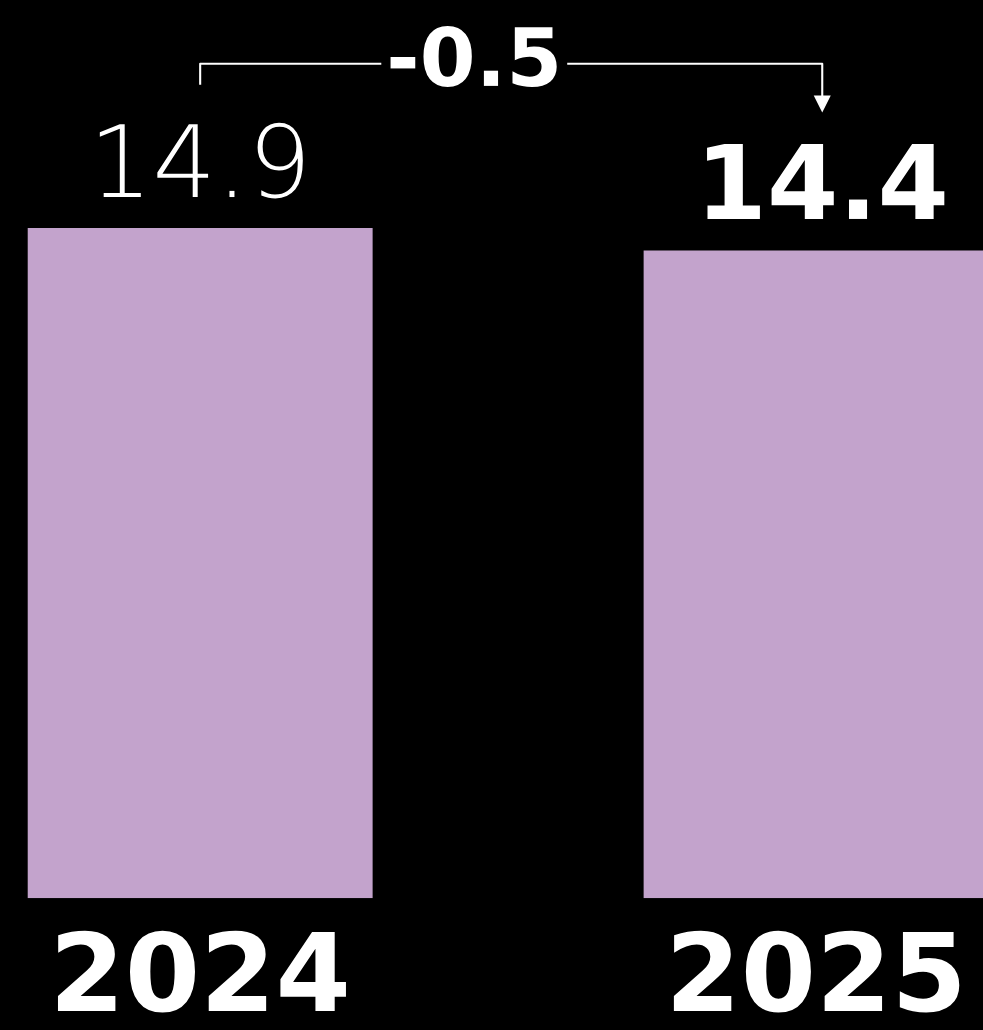 The image size is (983, 1030). Describe the element at coordinates (201, 160) in the screenshot. I see `data-label: 14.9` at that location.